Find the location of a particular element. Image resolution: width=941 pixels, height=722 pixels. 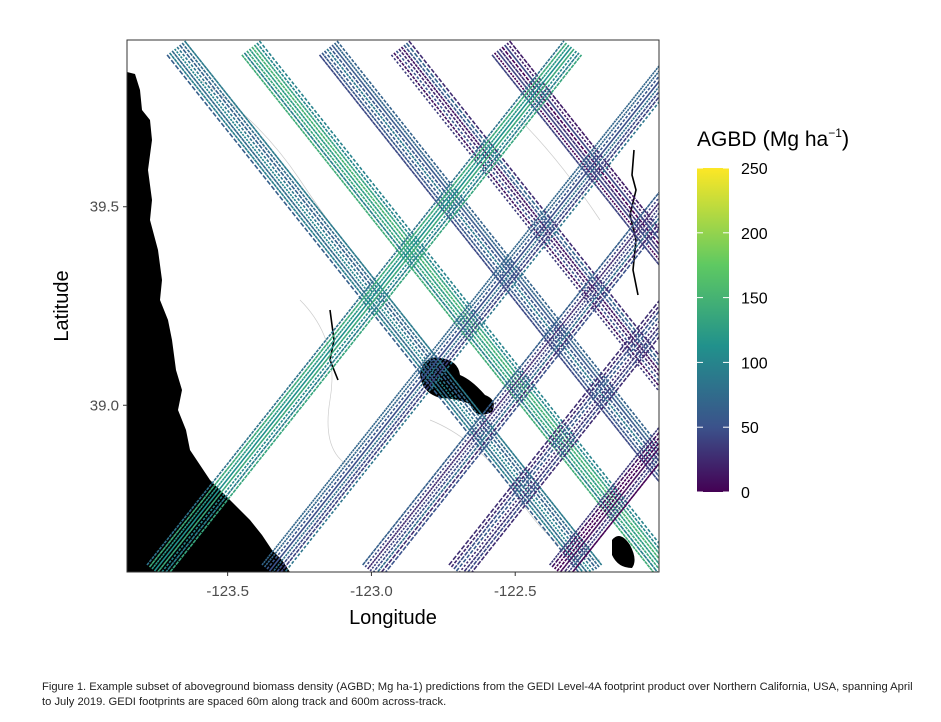

legend-ticks: 0 50 100 150 200 250 is located at coordinates (732, 331).